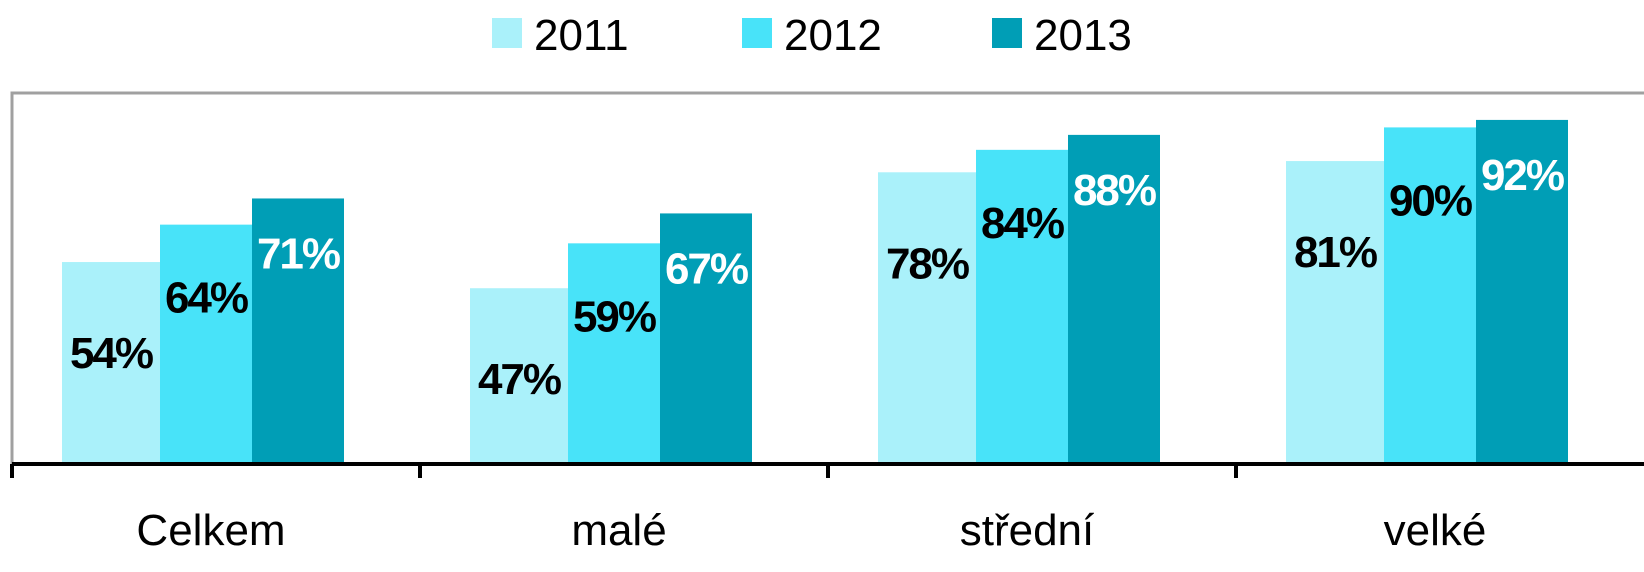 This screenshot has width=1644, height=572. I want to click on category-label-male: malé, so click(618, 530).